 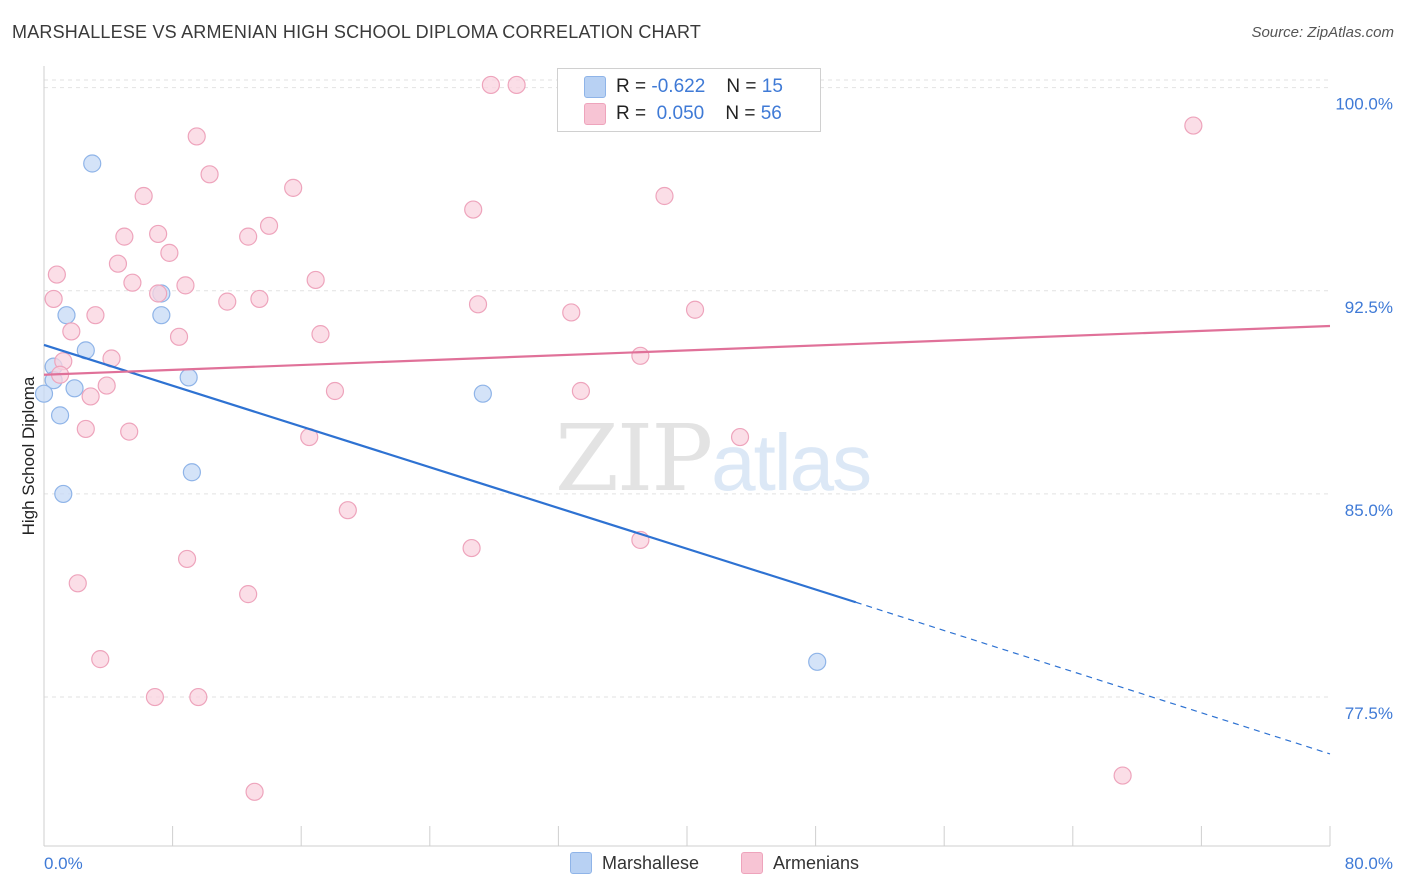 I want to click on series-legend: Marshallese Armenians, so click(x=703, y=865).